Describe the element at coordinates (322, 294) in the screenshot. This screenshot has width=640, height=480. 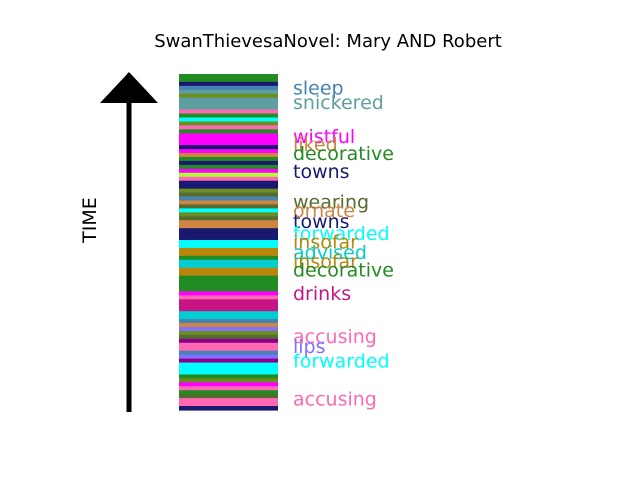
I see `event-label: drinks` at that location.